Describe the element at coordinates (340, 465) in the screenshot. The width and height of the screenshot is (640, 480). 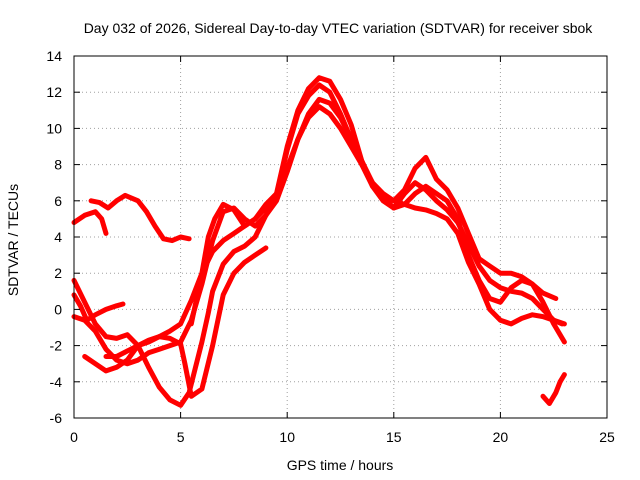
I see `x-axis-label: GPS time / hours` at that location.